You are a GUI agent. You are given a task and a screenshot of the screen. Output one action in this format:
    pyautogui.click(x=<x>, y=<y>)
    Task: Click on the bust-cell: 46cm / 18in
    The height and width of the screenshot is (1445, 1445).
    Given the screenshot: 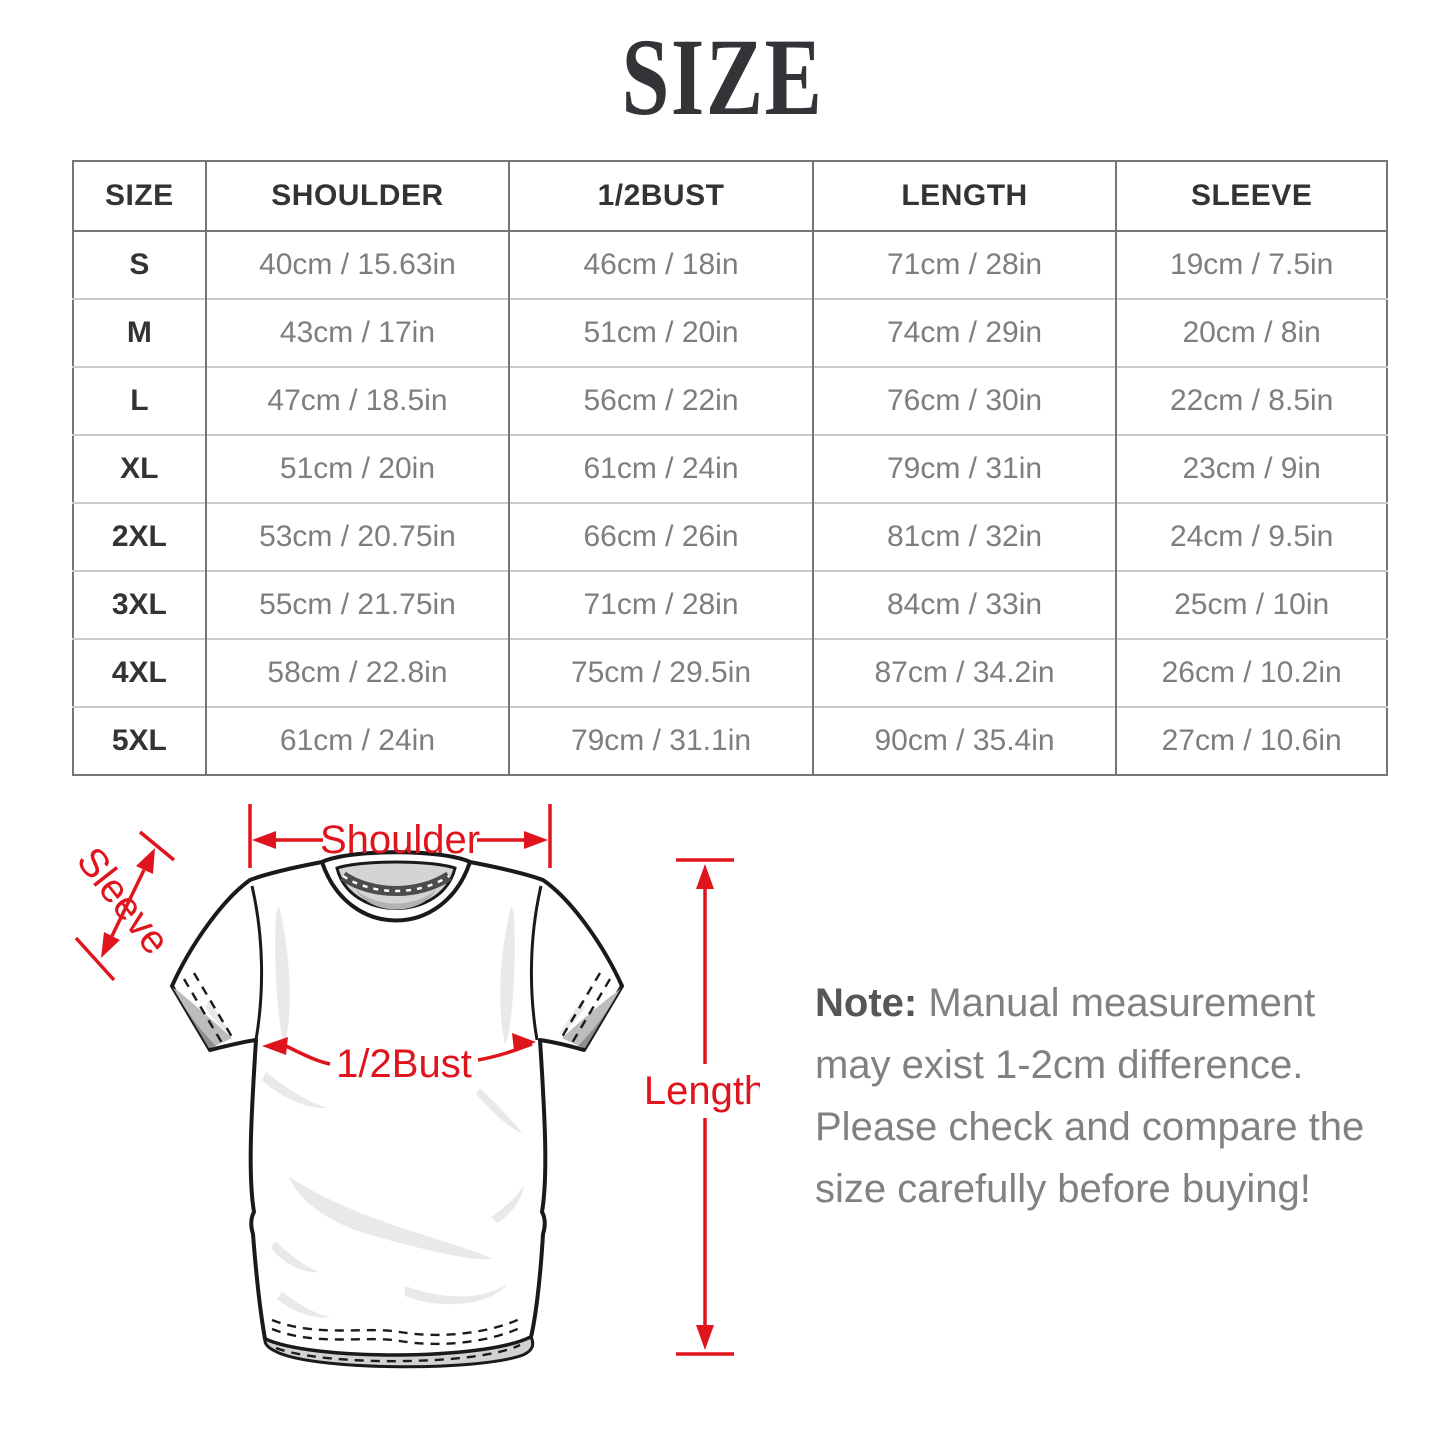 What is the action you would take?
    pyautogui.click(x=660, y=265)
    